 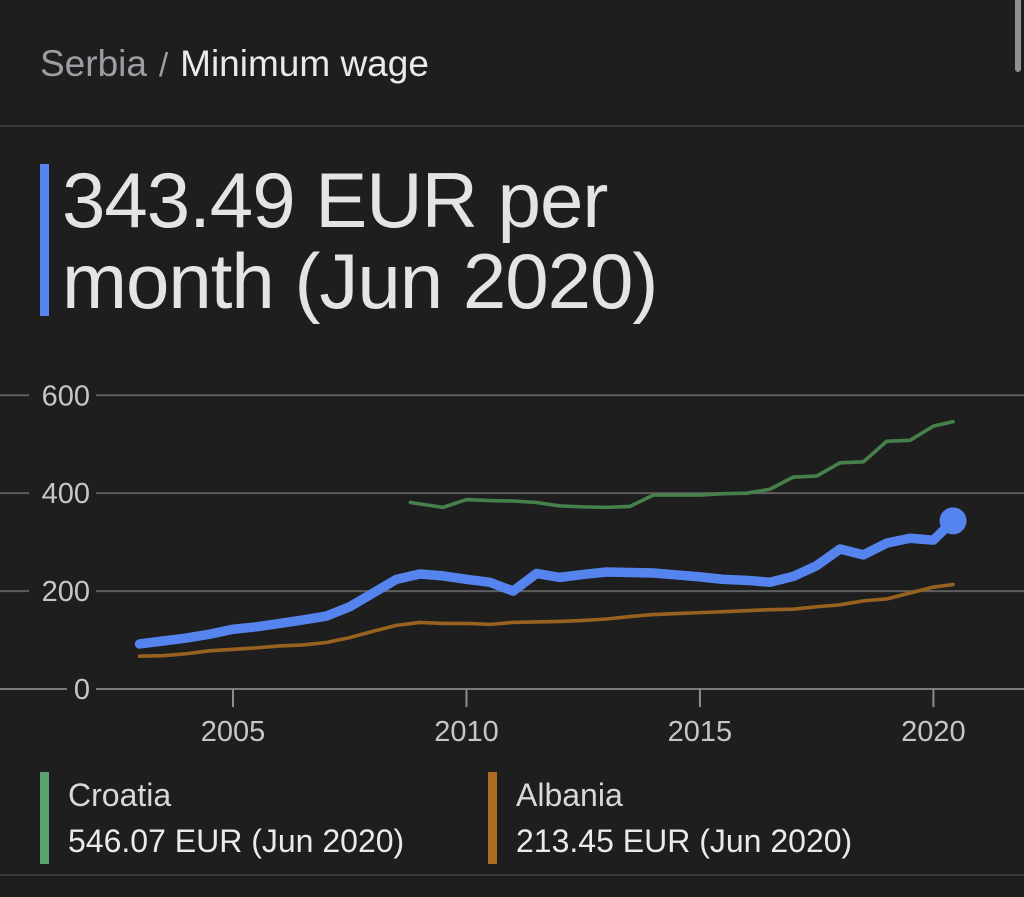 I want to click on legend-item-albania: Albania 213.45 EUR (Jun 2020), so click(x=712, y=818).